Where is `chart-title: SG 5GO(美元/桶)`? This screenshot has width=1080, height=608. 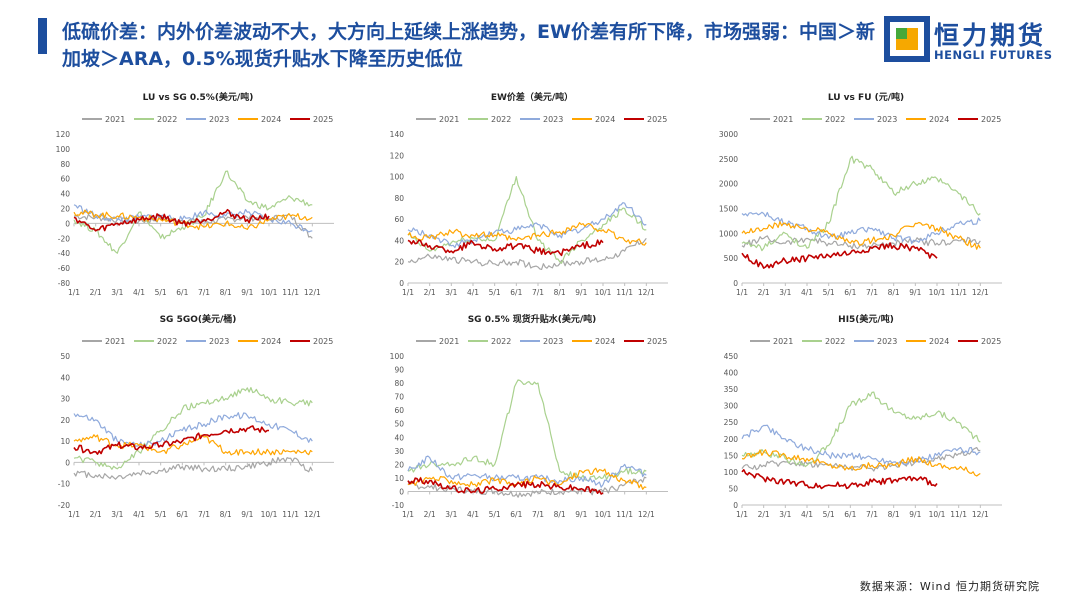 chart-title: SG 5GO(美元/桶) is located at coordinates (198, 319).